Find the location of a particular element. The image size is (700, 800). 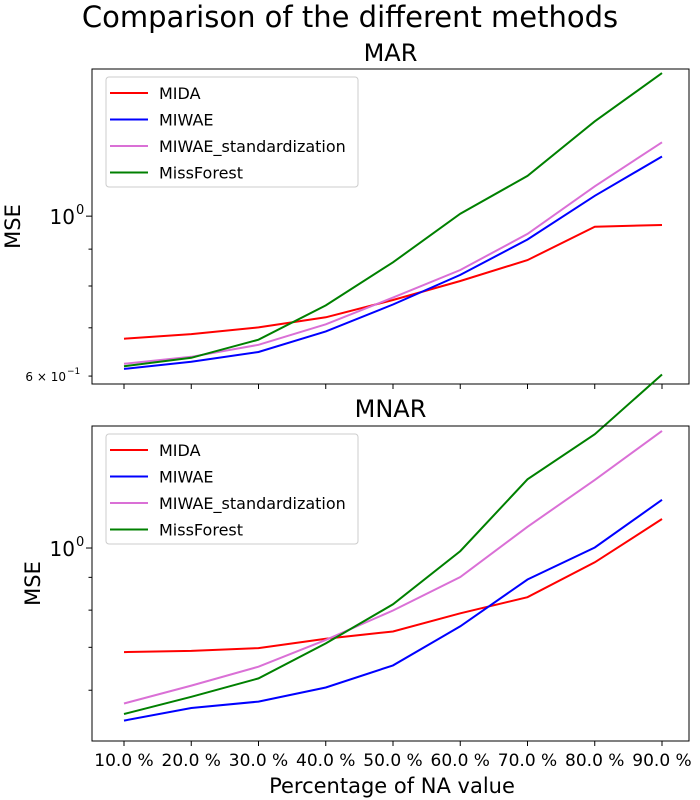

x-tick-label: 10.0 % is located at coordinates (123, 761).